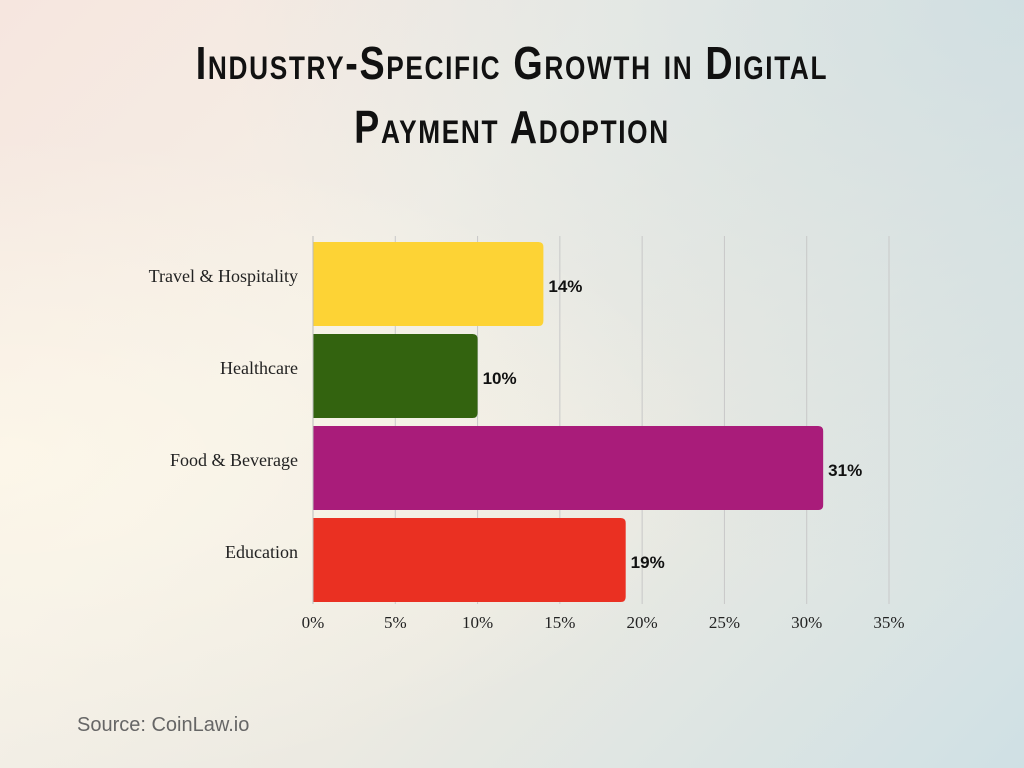 The image size is (1024, 768). Describe the element at coordinates (259, 368) in the screenshot. I see `category-label: Healthcare` at that location.